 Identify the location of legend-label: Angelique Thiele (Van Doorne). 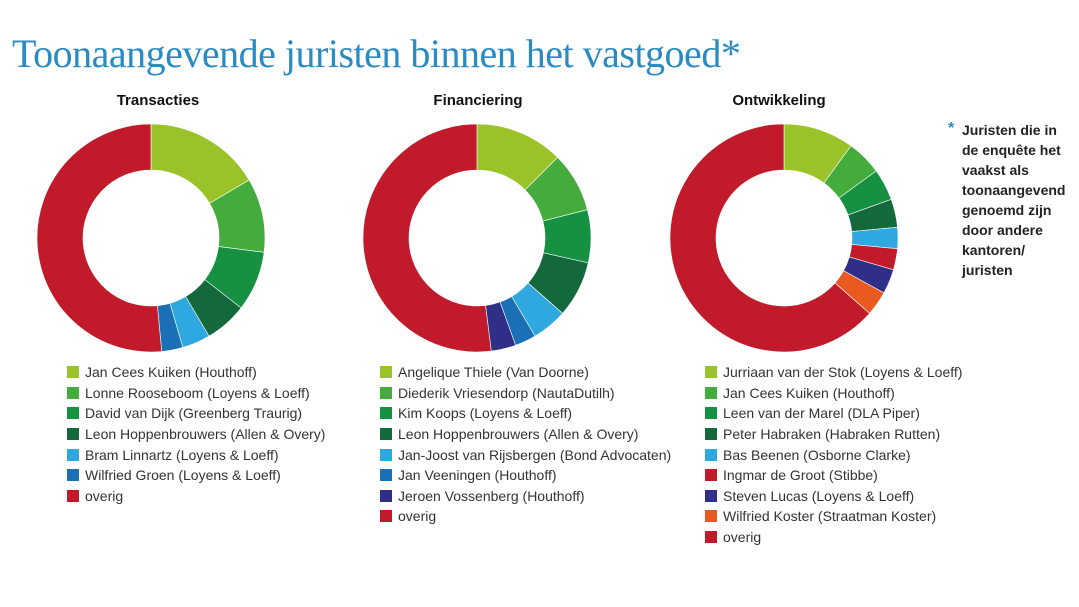
(493, 372).